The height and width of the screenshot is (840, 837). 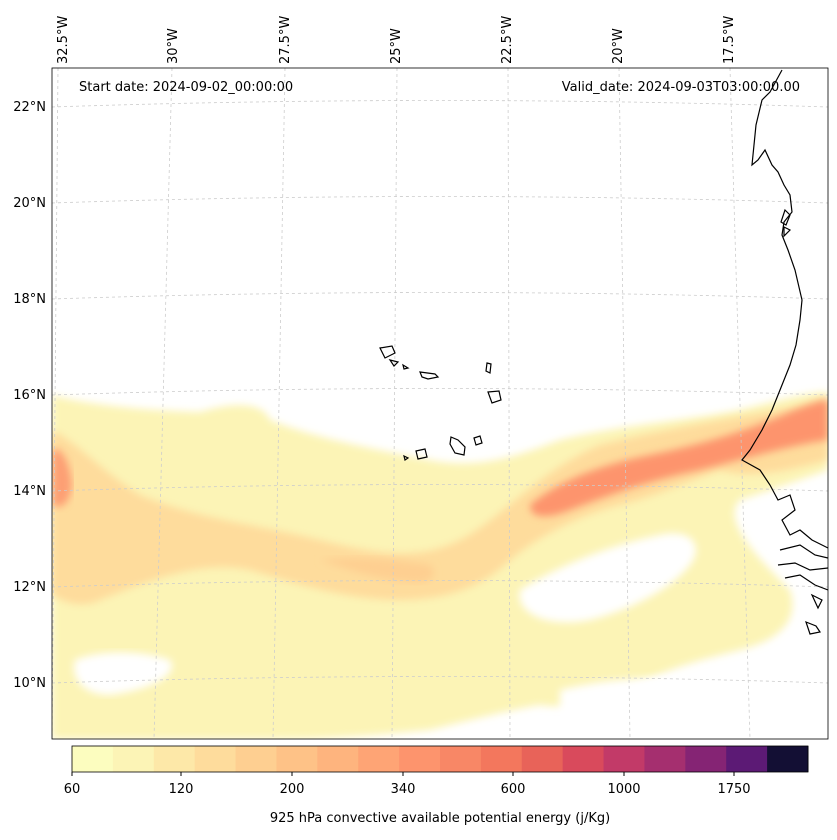 I want to click on latitude-labels: 22°N 20°N 18°N 16°N 14°N 12°N 10°N, so click(x=29, y=395).